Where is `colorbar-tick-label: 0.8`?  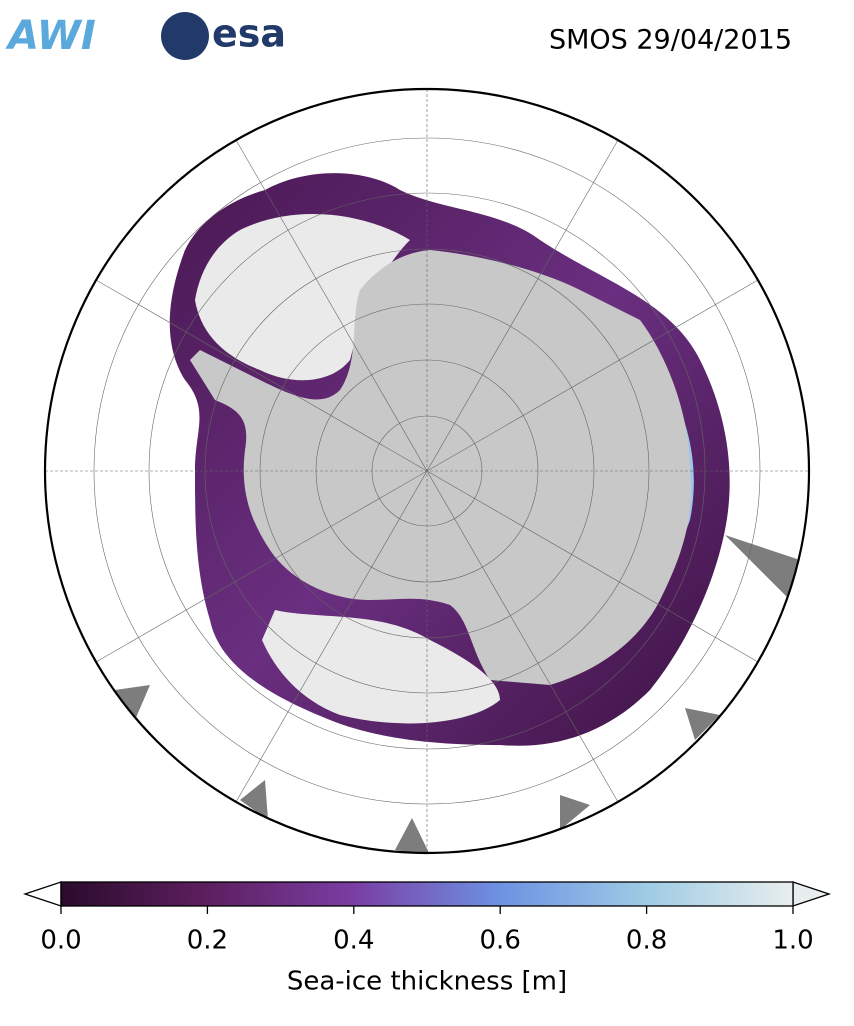 colorbar-tick-label: 0.8 is located at coordinates (646, 941).